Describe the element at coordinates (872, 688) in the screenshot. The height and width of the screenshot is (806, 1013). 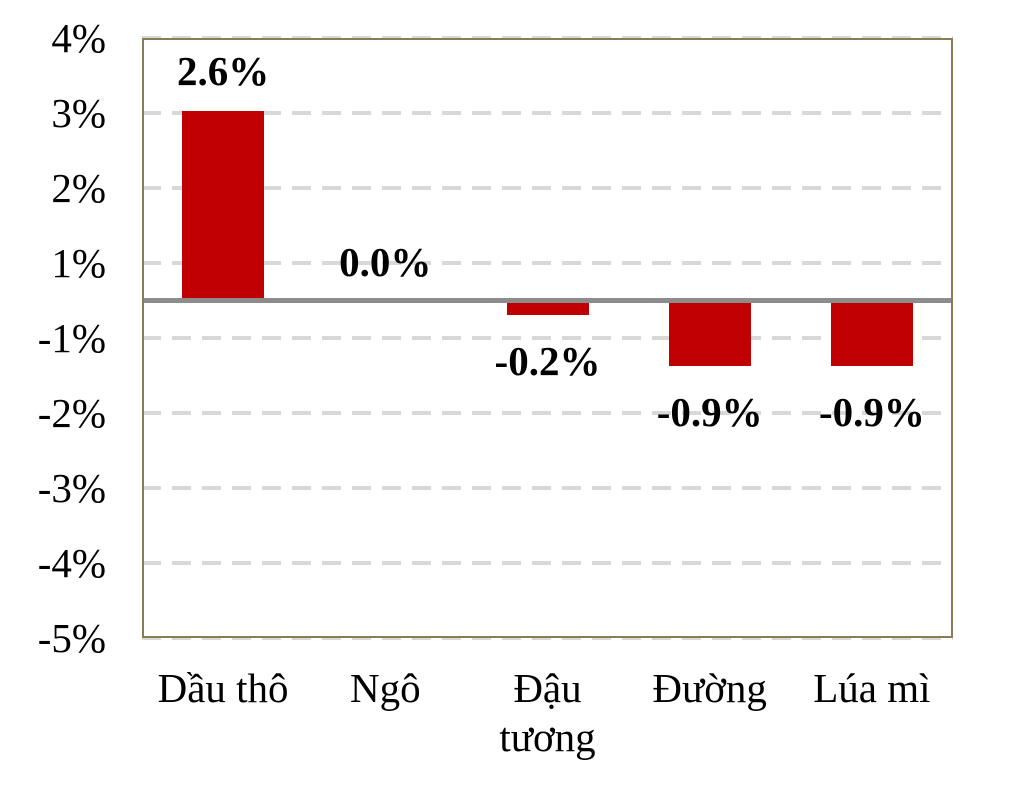
I see `x-axis-category-text: Lúa mì` at that location.